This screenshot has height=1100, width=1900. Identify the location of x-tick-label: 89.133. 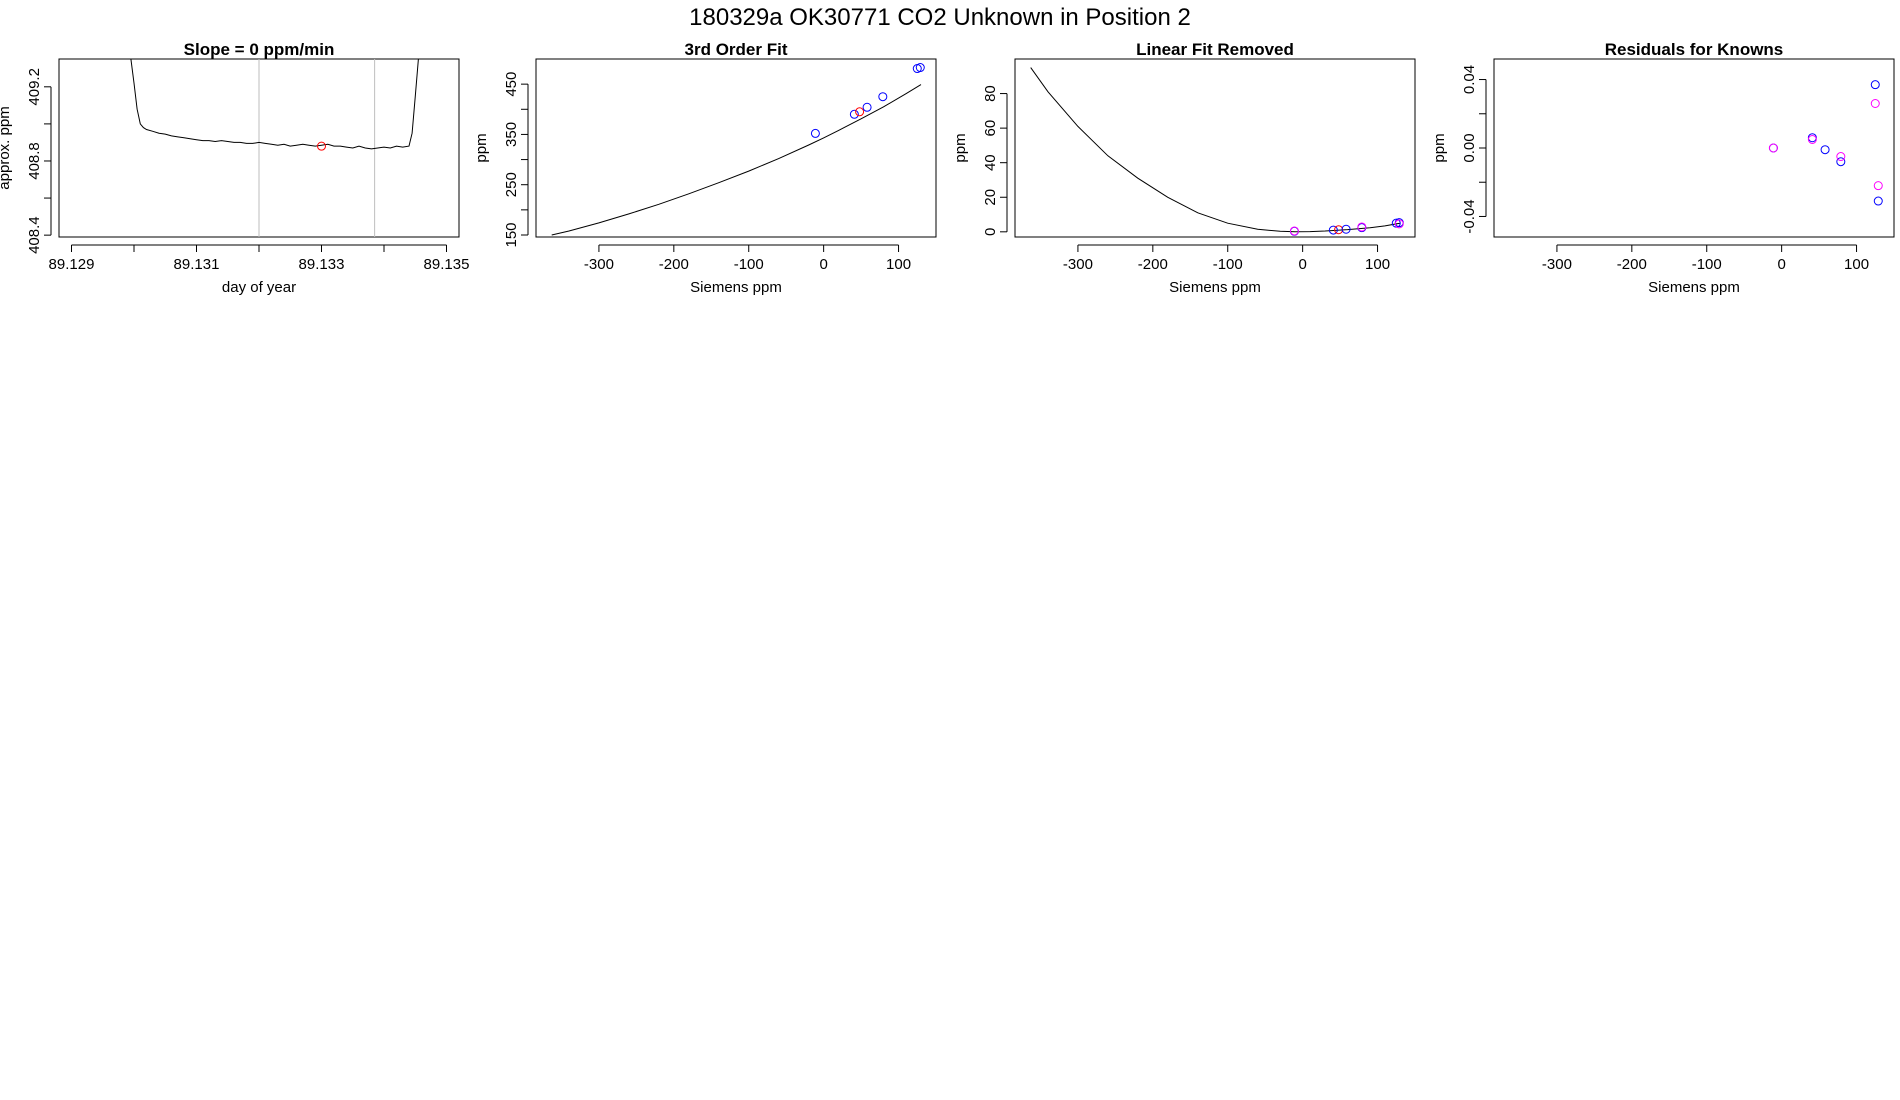
(322, 264).